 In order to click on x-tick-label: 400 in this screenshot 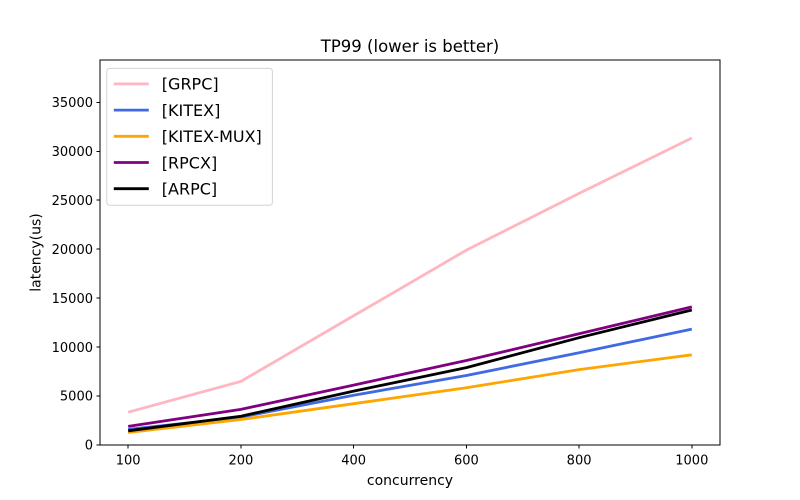, I will do `click(353, 461)`.